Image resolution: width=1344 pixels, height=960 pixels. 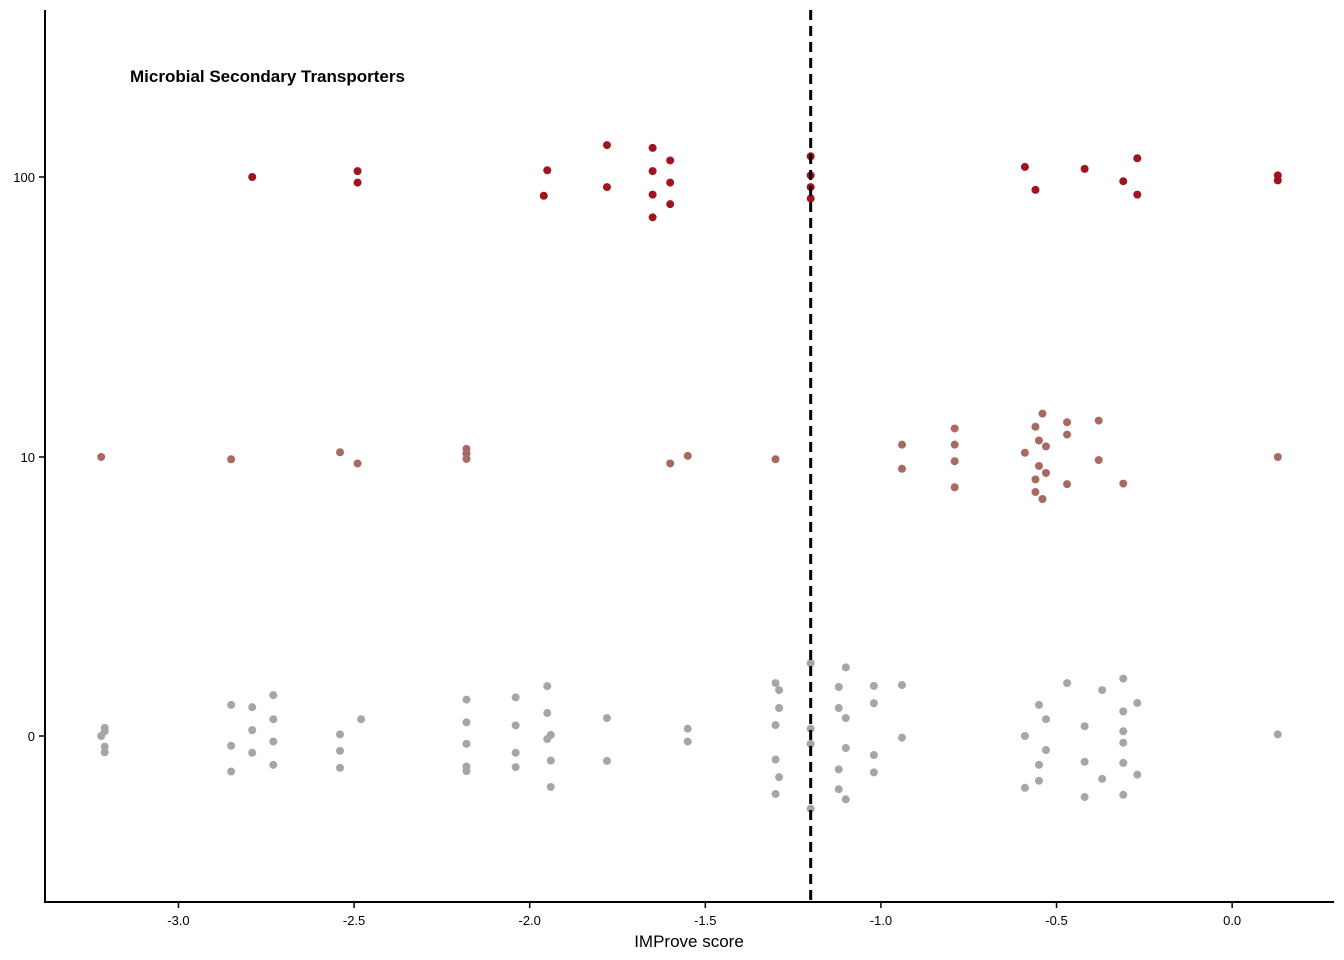 I want to click on x-tick-label: -3.0, so click(x=178, y=920).